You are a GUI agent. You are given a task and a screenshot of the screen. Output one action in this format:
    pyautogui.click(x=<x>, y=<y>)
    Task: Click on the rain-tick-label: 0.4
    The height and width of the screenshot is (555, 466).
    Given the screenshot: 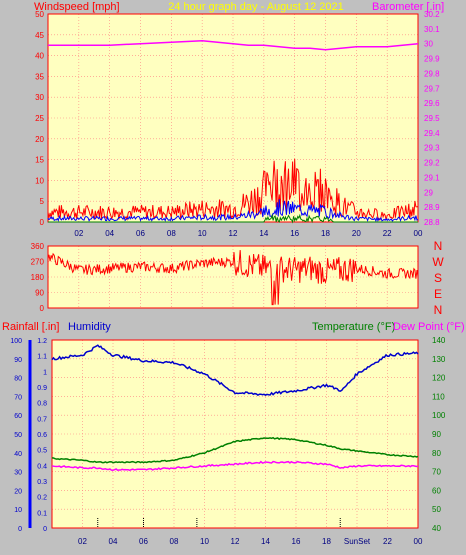 What is the action you would take?
    pyautogui.click(x=42, y=466)
    